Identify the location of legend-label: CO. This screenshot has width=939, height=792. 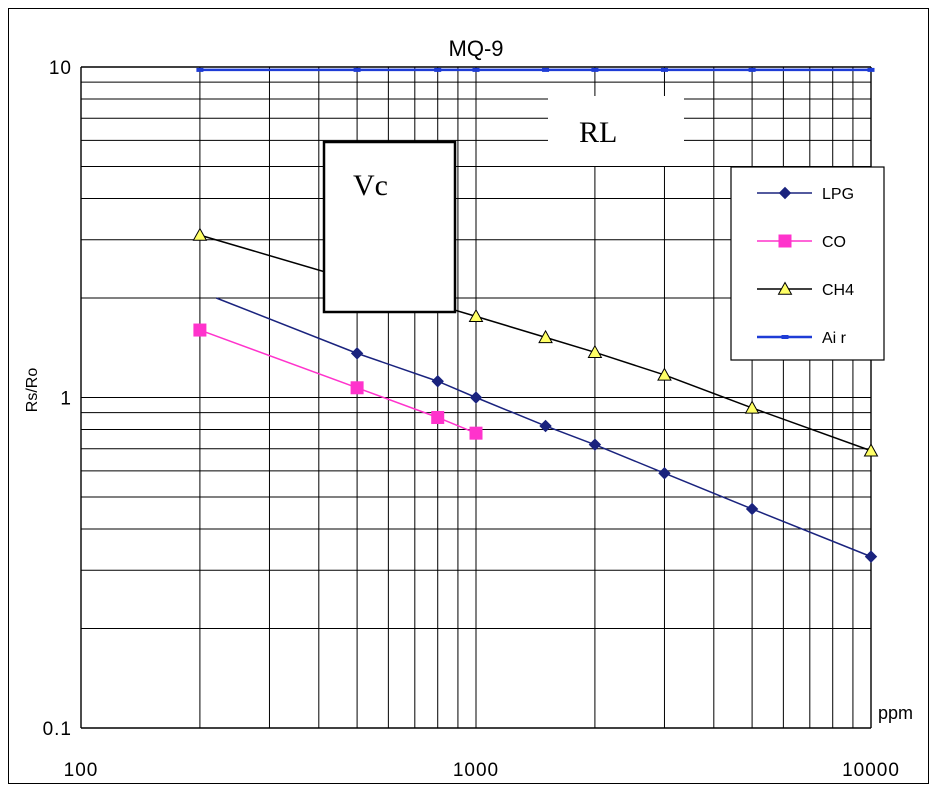
(834, 242).